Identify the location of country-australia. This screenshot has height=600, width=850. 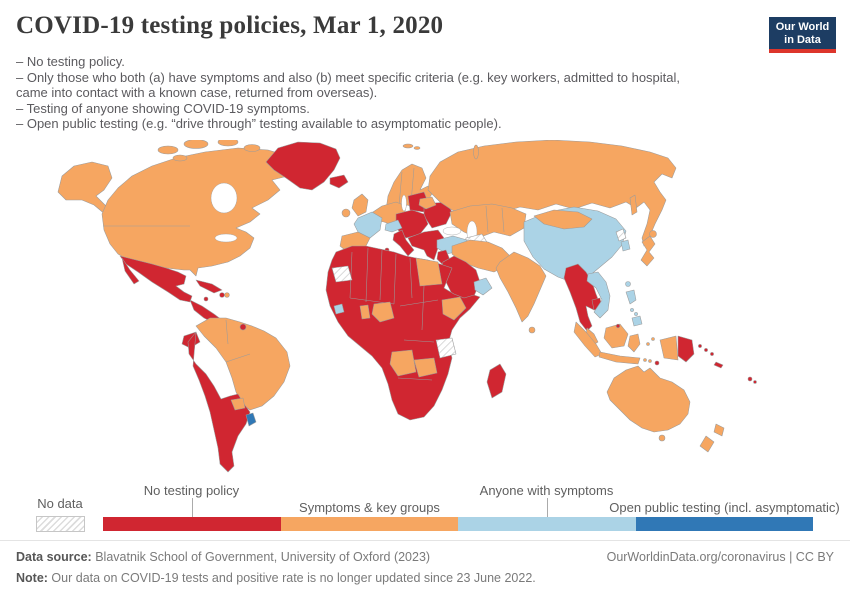
(648, 399).